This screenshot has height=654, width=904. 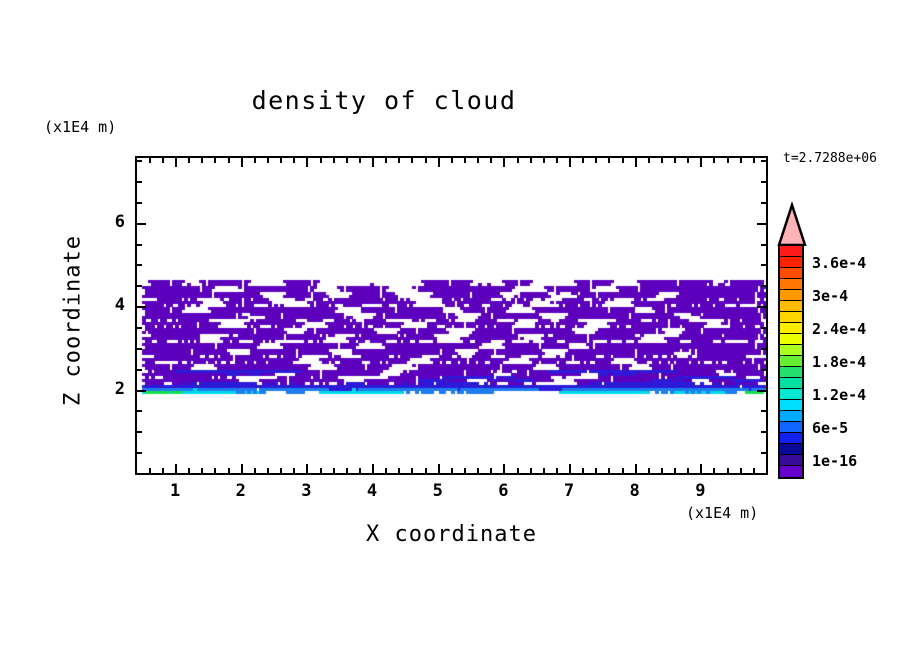 I want to click on x-tick-label: 2, so click(x=240, y=491).